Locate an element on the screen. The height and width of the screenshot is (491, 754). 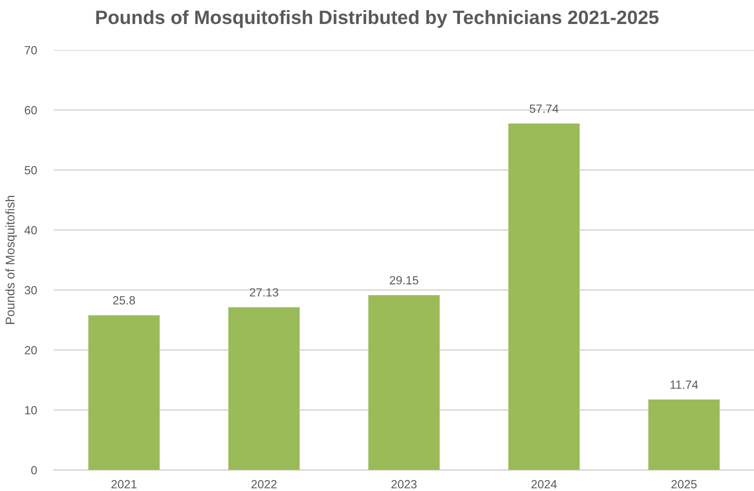
data-label: 57.74 is located at coordinates (544, 108).